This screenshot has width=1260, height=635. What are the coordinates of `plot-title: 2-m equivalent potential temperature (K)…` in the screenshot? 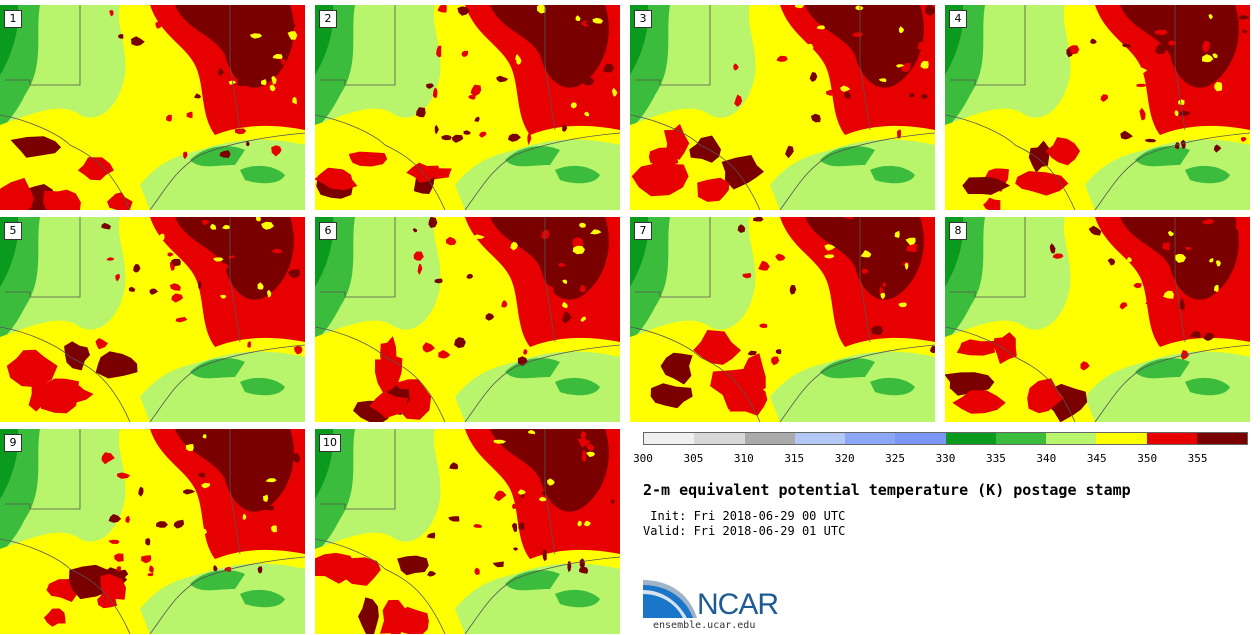 It's located at (887, 490).